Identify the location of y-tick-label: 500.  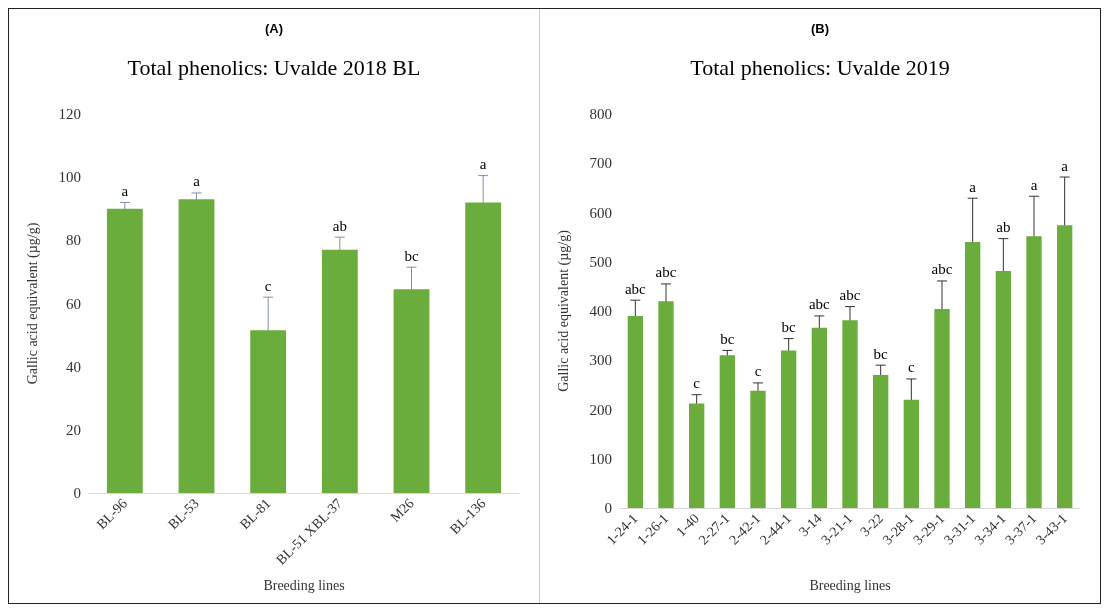
(600, 261).